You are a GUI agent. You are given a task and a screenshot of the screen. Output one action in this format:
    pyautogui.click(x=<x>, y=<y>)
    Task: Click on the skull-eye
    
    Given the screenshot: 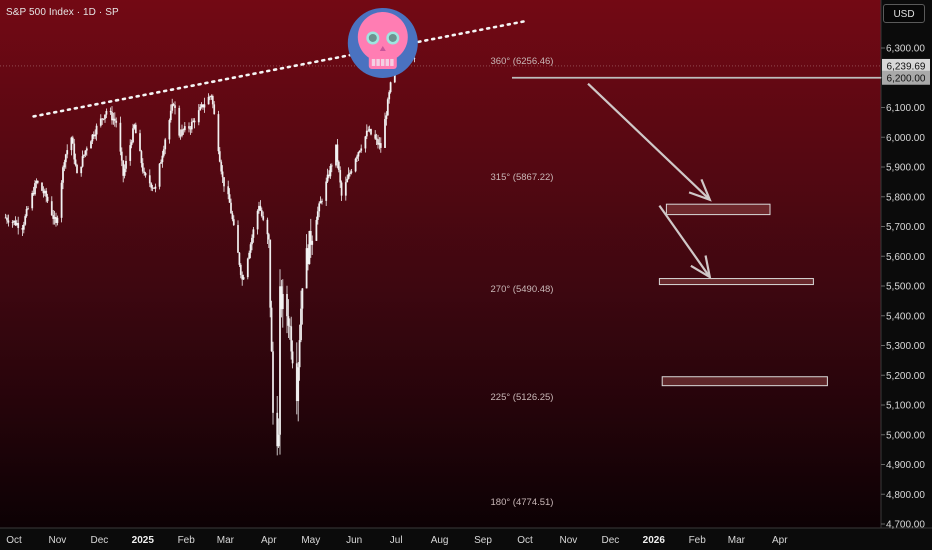 What is the action you would take?
    pyautogui.click(x=393, y=38)
    